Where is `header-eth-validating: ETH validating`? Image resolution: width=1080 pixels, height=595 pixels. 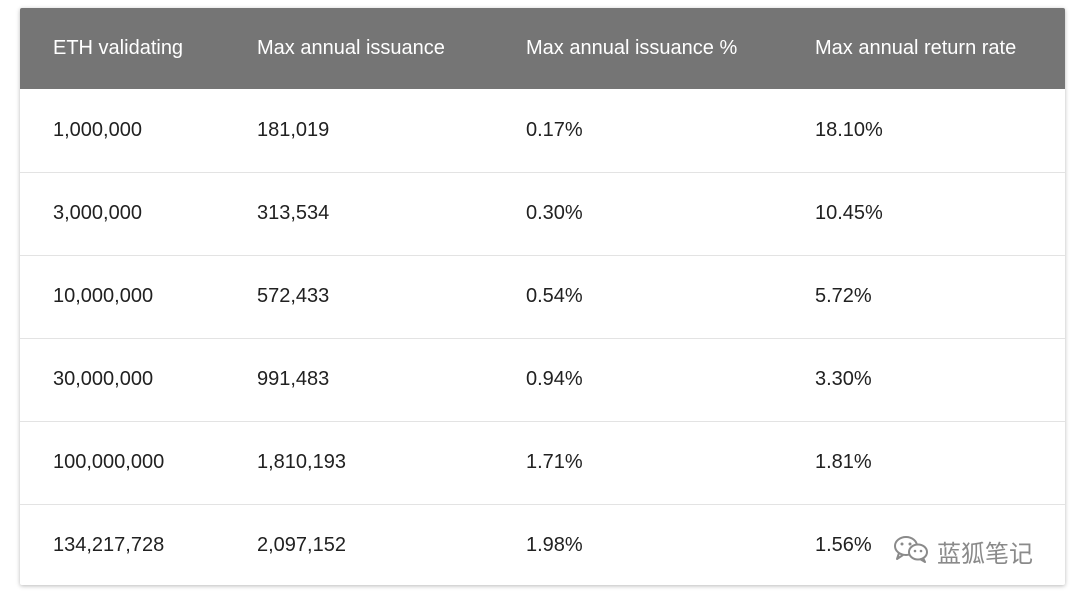 header-eth-validating: ETH validating is located at coordinates (118, 48).